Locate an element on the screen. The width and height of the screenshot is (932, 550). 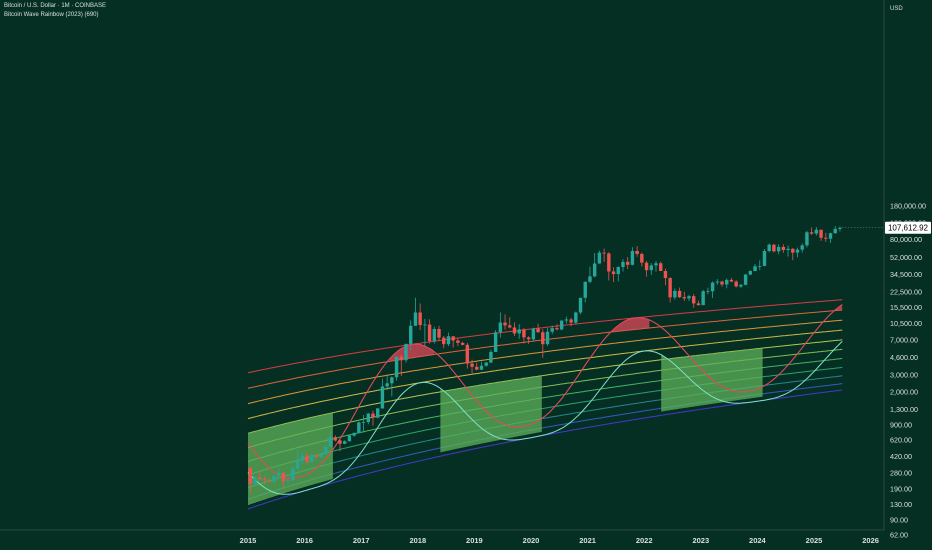
price-tick-label: 190.00 is located at coordinates (901, 489).